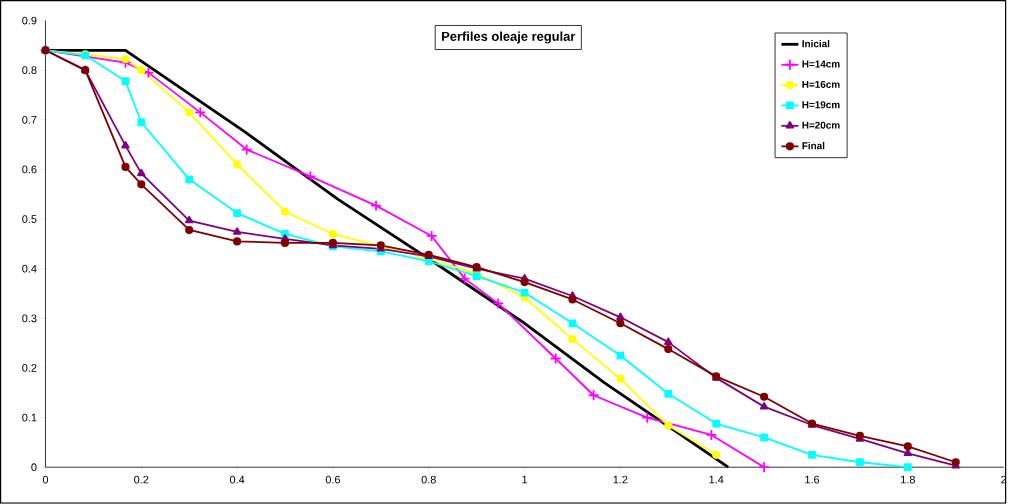 The height and width of the screenshot is (504, 1010). Describe the element at coordinates (29, 70) in the screenshot. I see `y-tick-label: 0.8` at that location.